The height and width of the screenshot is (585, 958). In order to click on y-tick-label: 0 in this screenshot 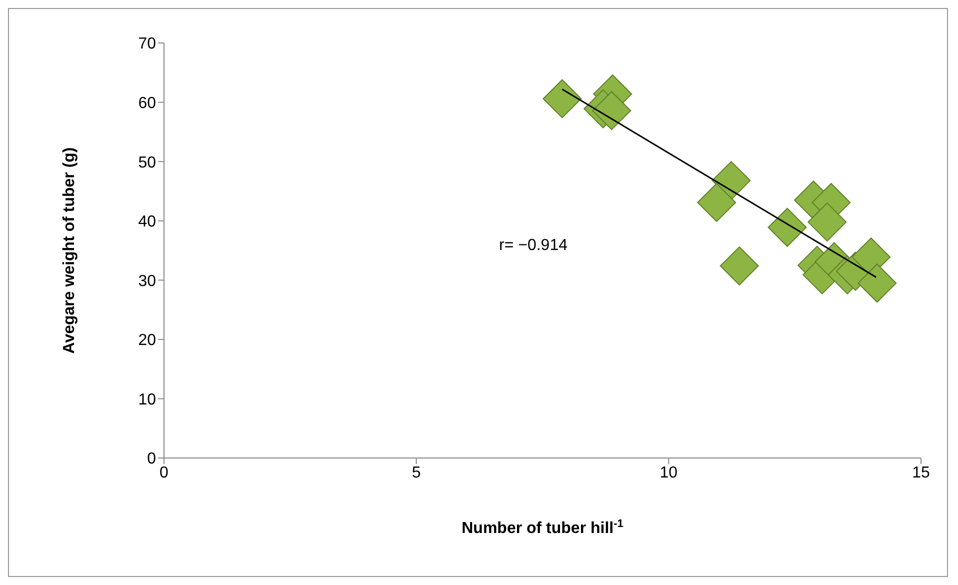, I will do `click(151, 459)`.